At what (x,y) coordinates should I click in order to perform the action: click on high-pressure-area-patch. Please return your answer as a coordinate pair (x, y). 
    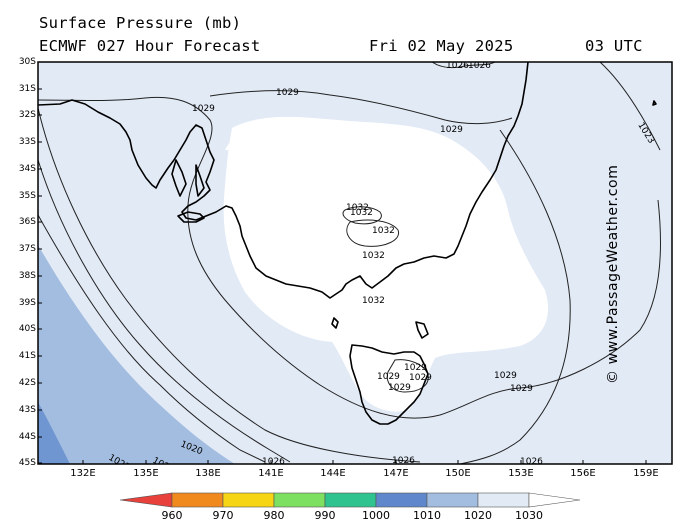
    Looking at the image, I should click on (234, 140).